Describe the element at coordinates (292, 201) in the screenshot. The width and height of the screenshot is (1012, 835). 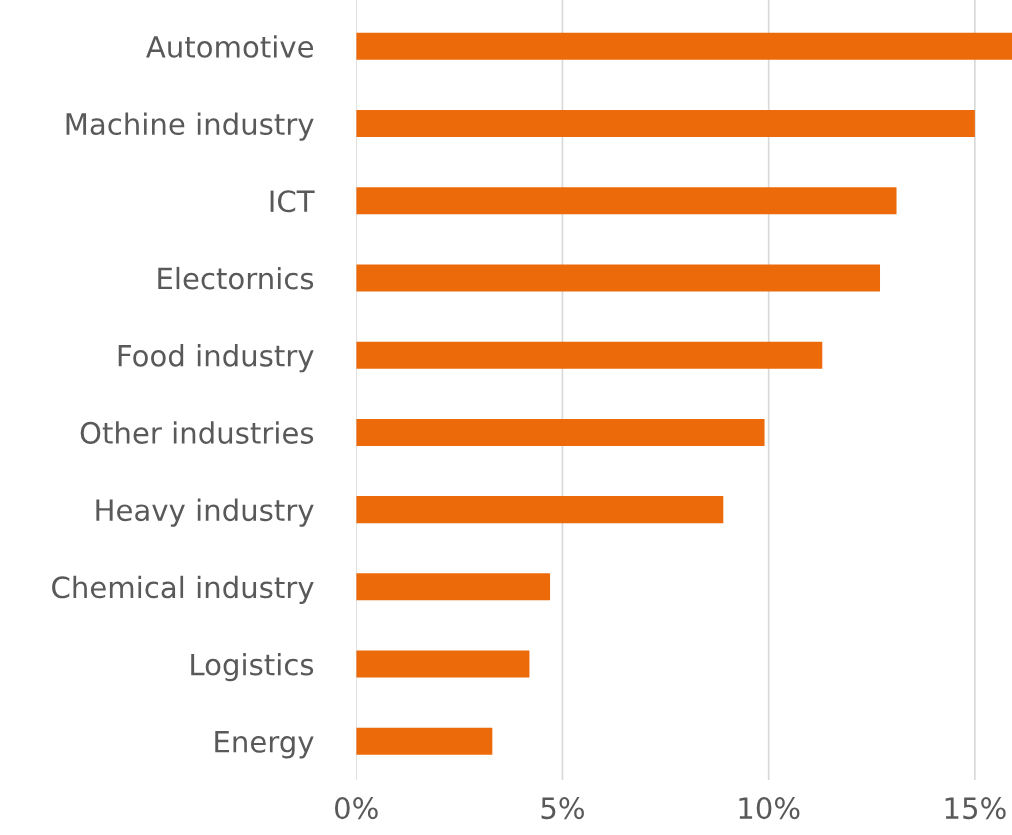
I see `y-tick-label: ICT` at that location.